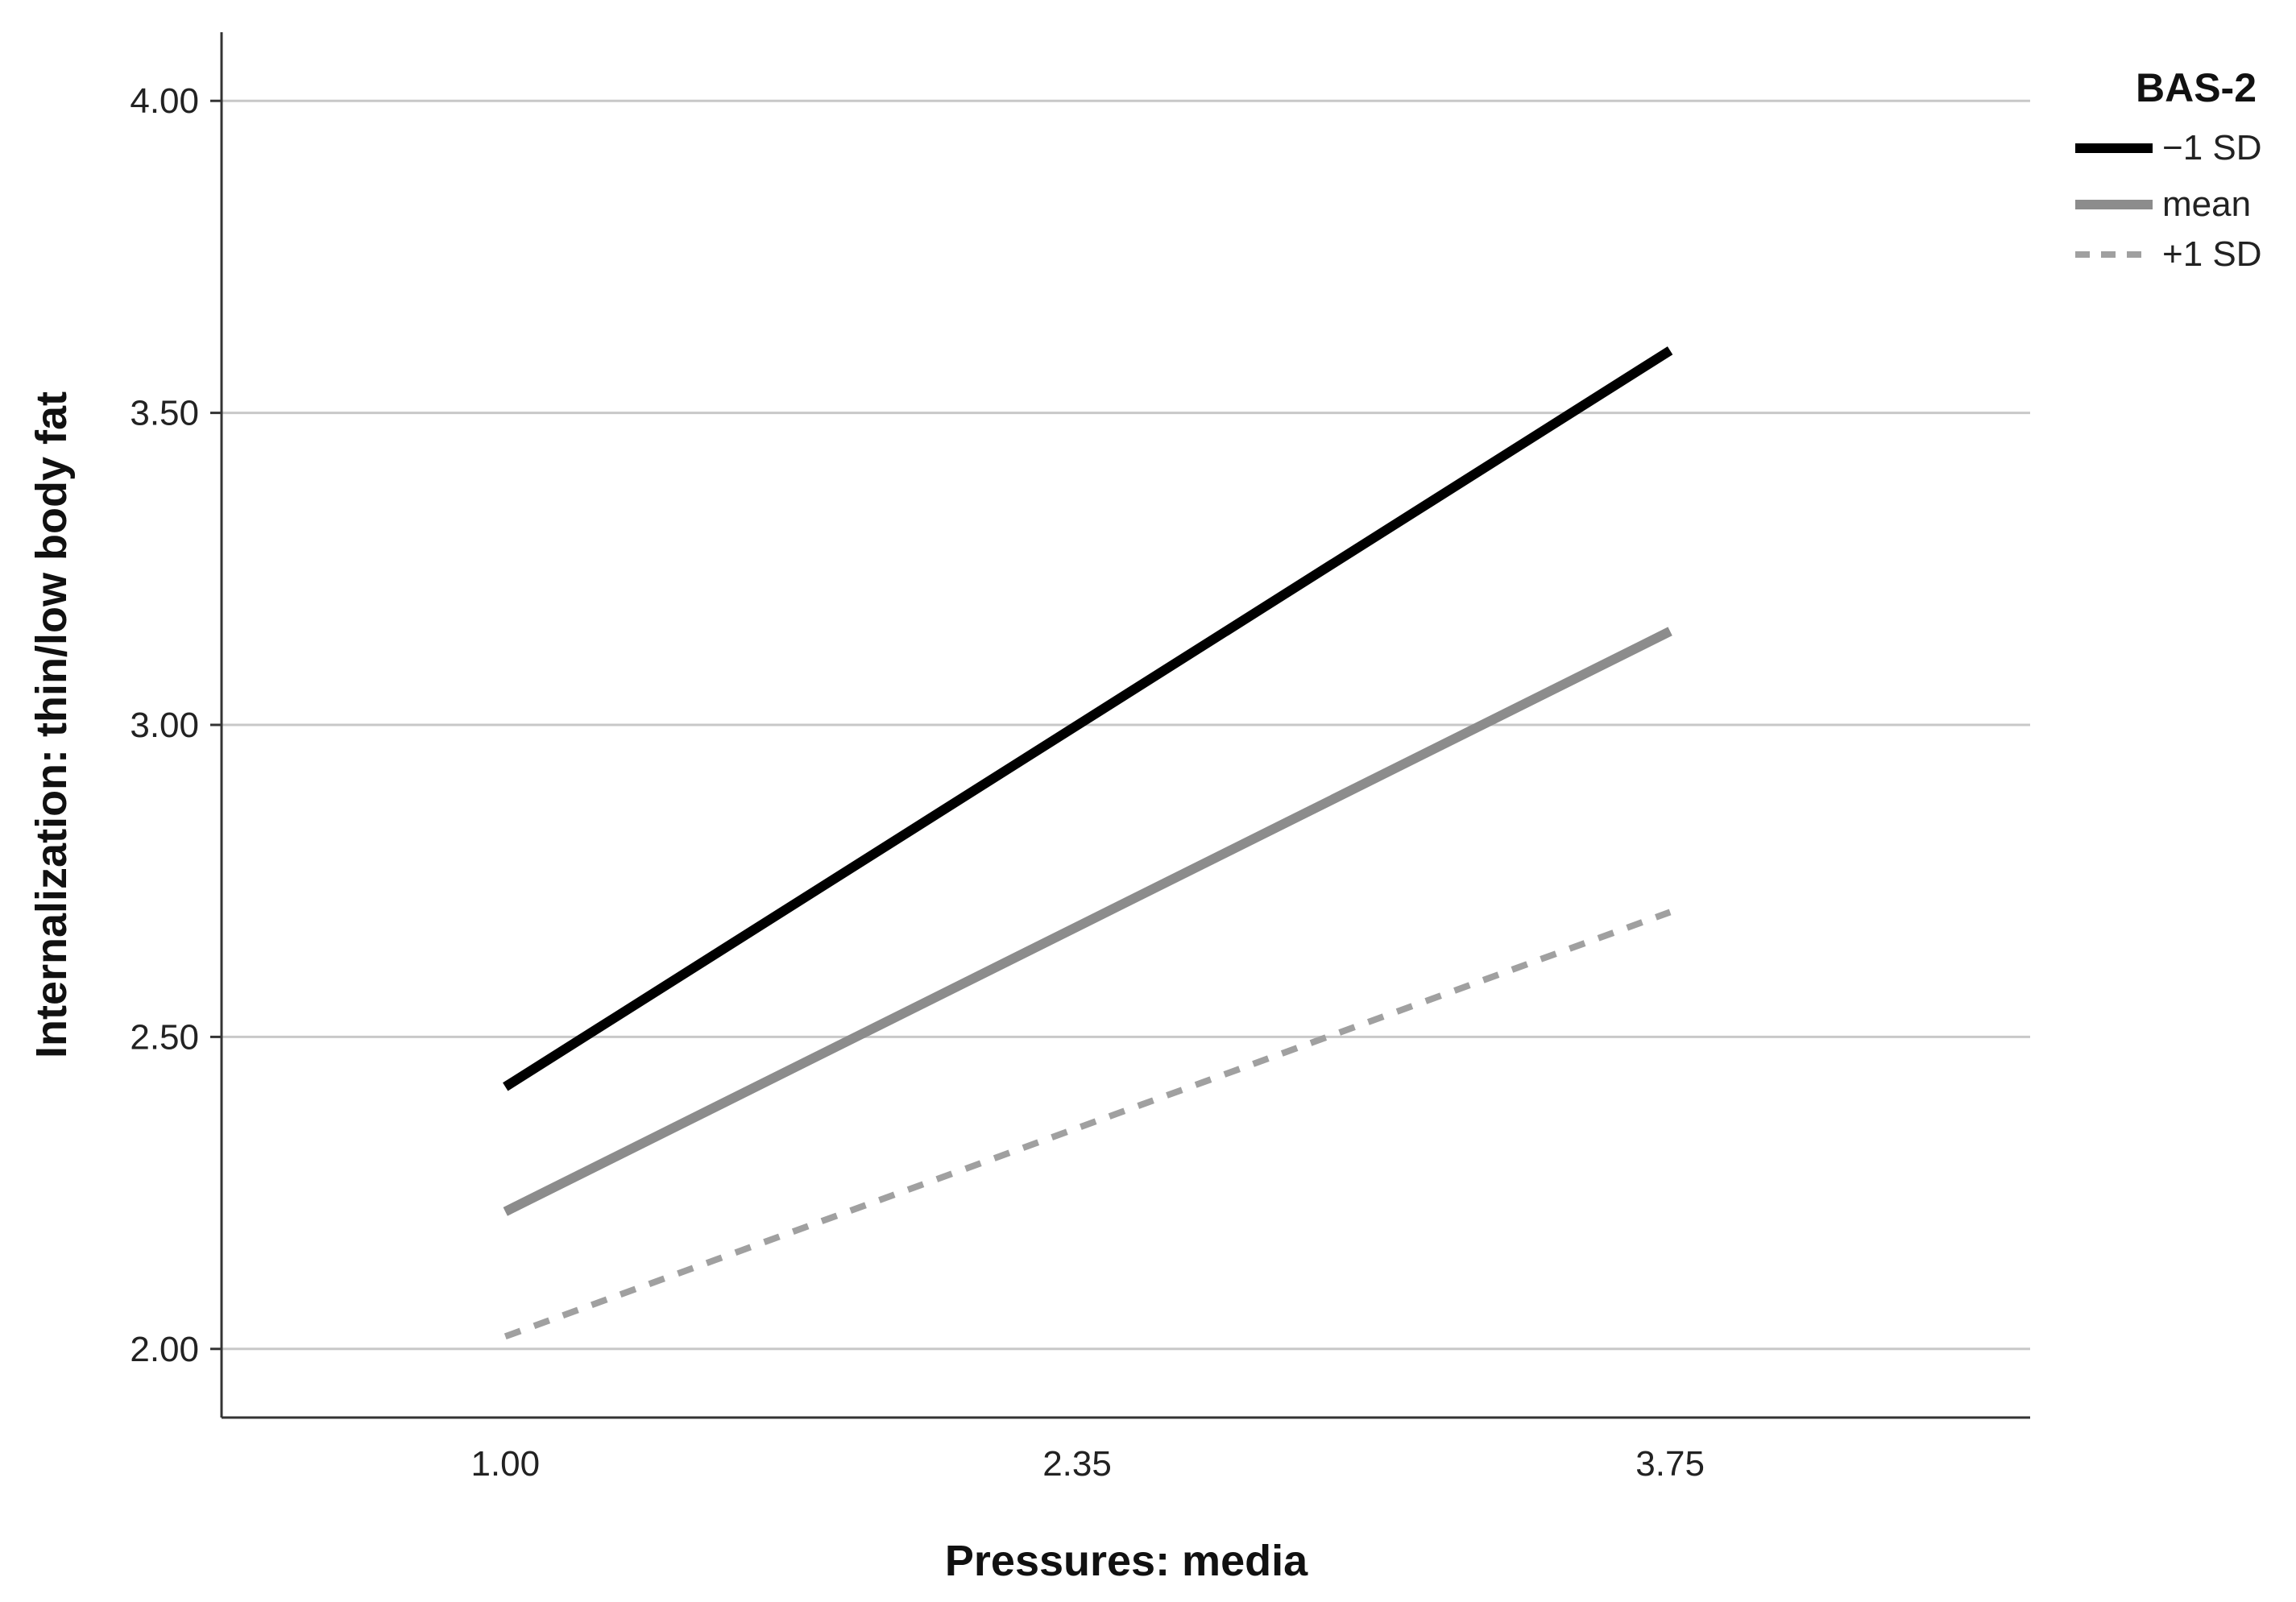 The width and height of the screenshot is (2296, 1602). Describe the element at coordinates (2168, 170) in the screenshot. I see `legend: BAS-2 −1 SD mean +1 SD` at that location.